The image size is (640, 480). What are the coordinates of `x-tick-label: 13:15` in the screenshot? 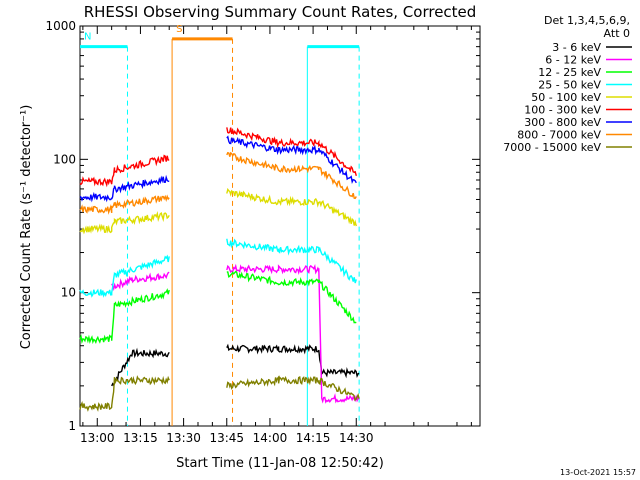 It's located at (140, 438).